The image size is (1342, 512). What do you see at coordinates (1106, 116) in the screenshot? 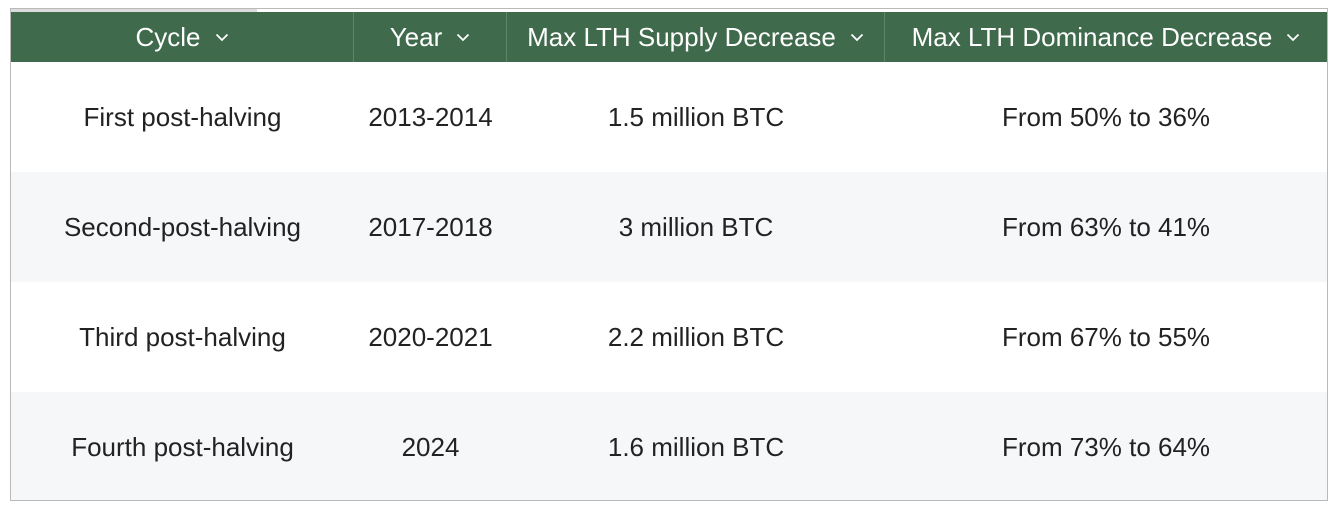
I see `cell-dominance-decrease: From 50% to 36%` at bounding box center [1106, 116].